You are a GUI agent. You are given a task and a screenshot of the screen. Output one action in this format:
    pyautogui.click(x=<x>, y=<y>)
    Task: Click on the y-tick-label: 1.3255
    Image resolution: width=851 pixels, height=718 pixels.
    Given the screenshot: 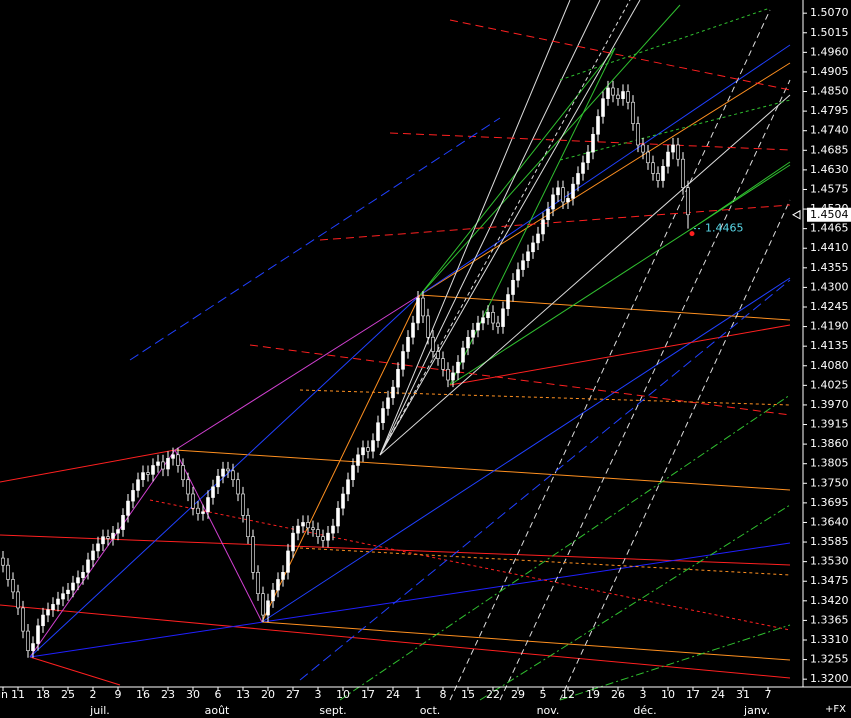 What is the action you would take?
    pyautogui.click(x=829, y=659)
    